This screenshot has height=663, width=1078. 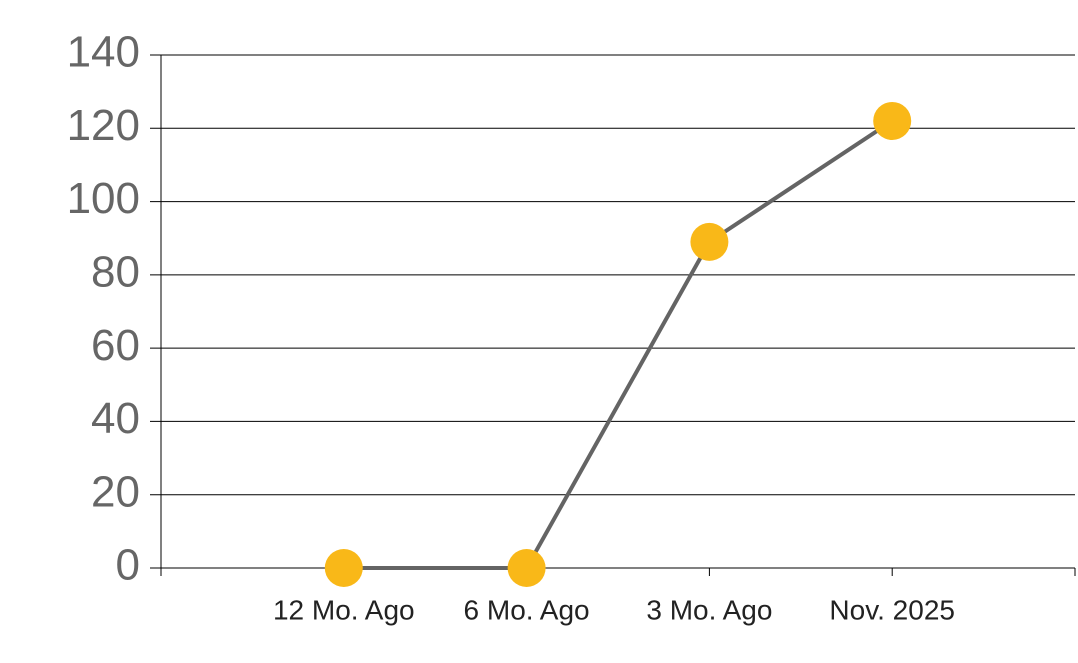 What do you see at coordinates (128, 565) in the screenshot?
I see `y-tick-label: 0` at bounding box center [128, 565].